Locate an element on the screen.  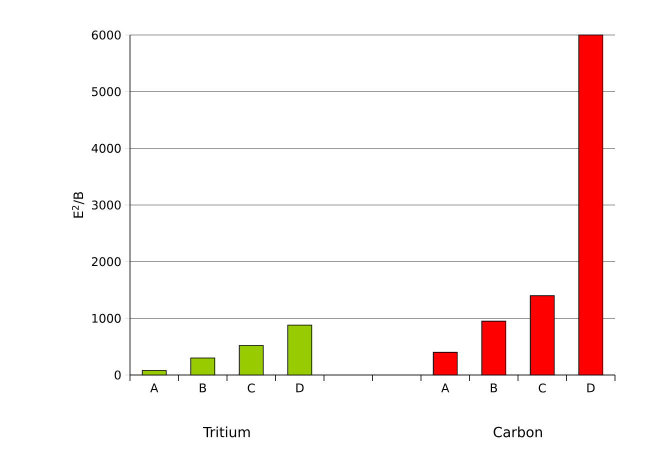
y-tick-label: 5000 is located at coordinates (106, 91).